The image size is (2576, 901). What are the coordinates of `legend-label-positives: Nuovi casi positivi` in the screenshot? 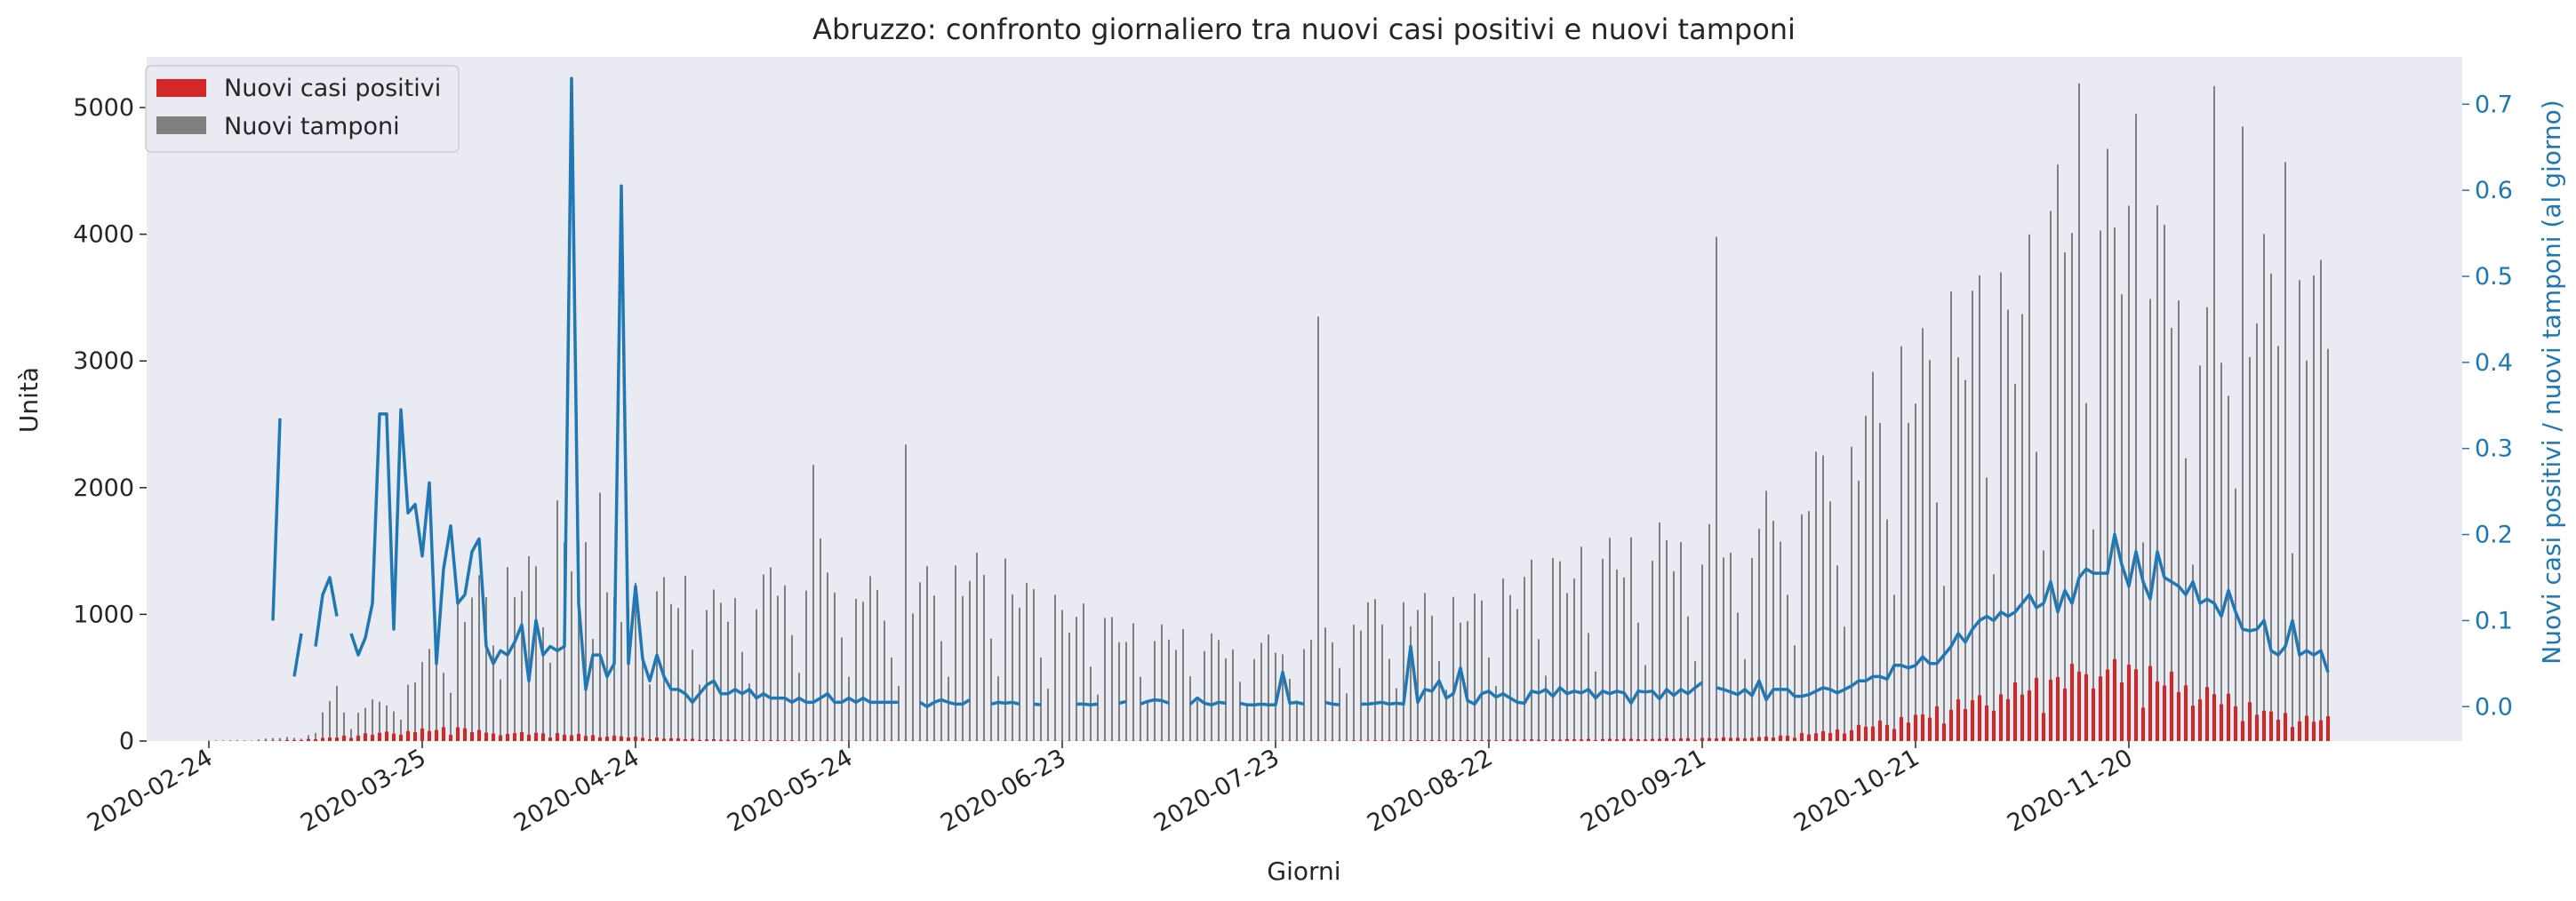 It's located at (332, 88).